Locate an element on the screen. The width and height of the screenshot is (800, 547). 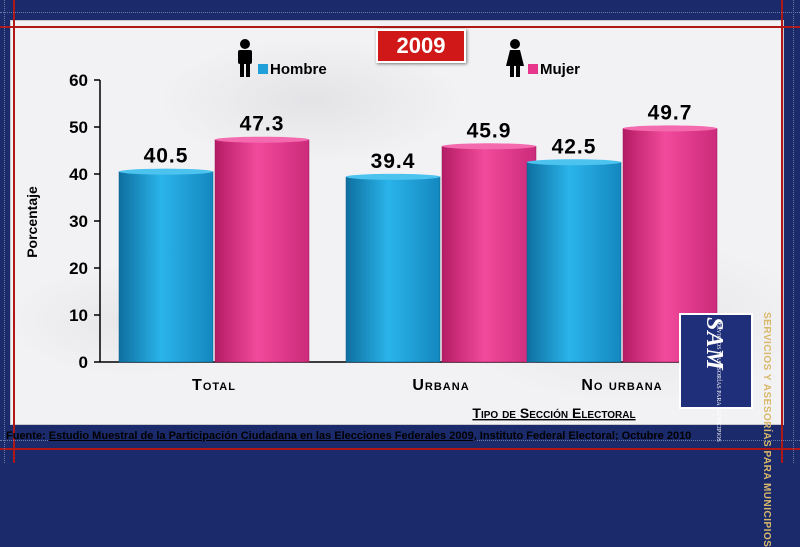
data-label-hombre-1: 39.4 is located at coordinates (393, 161).